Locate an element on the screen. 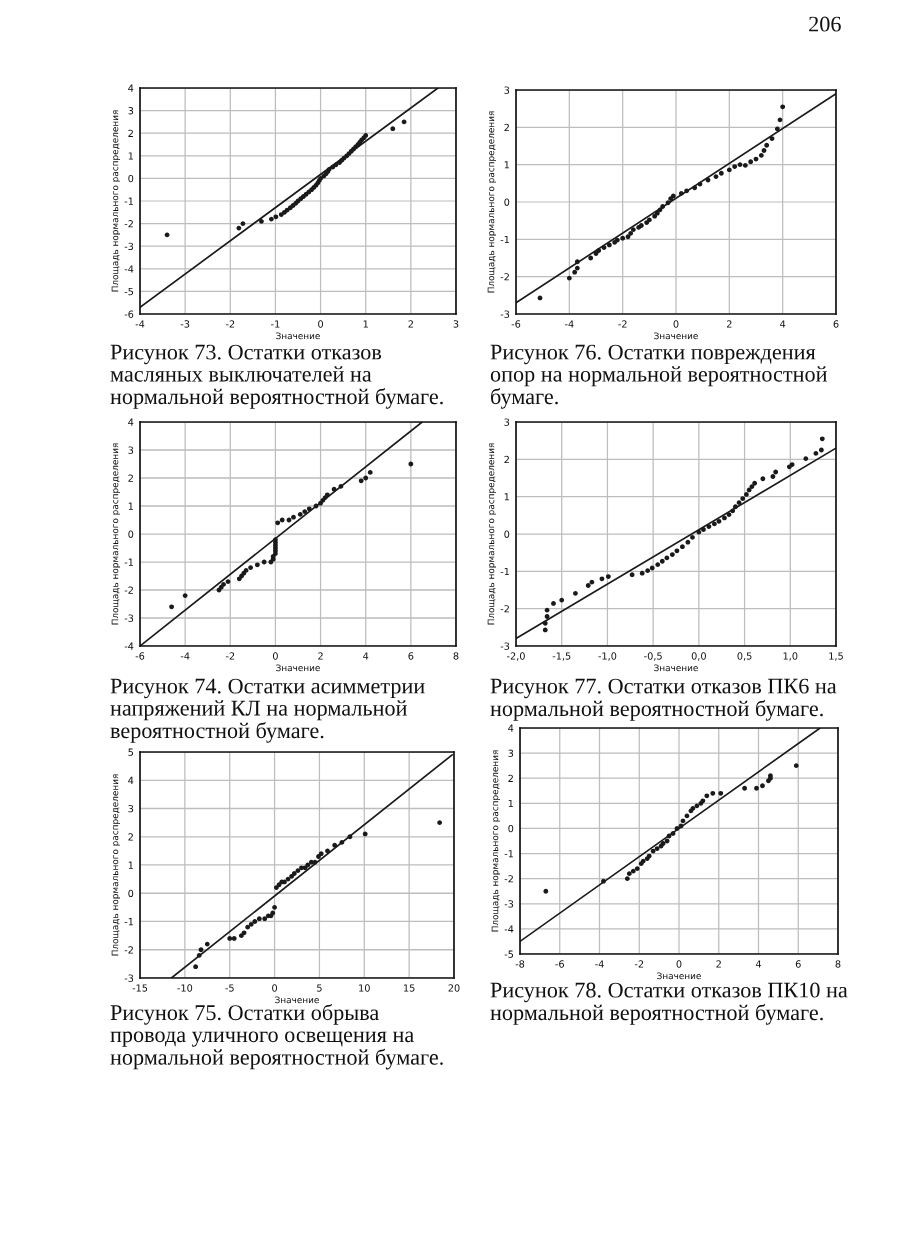  text: Рисунок 76. Остатки повреждения опор на нормальной вероятностной бумаге. is located at coordinates (658, 376).